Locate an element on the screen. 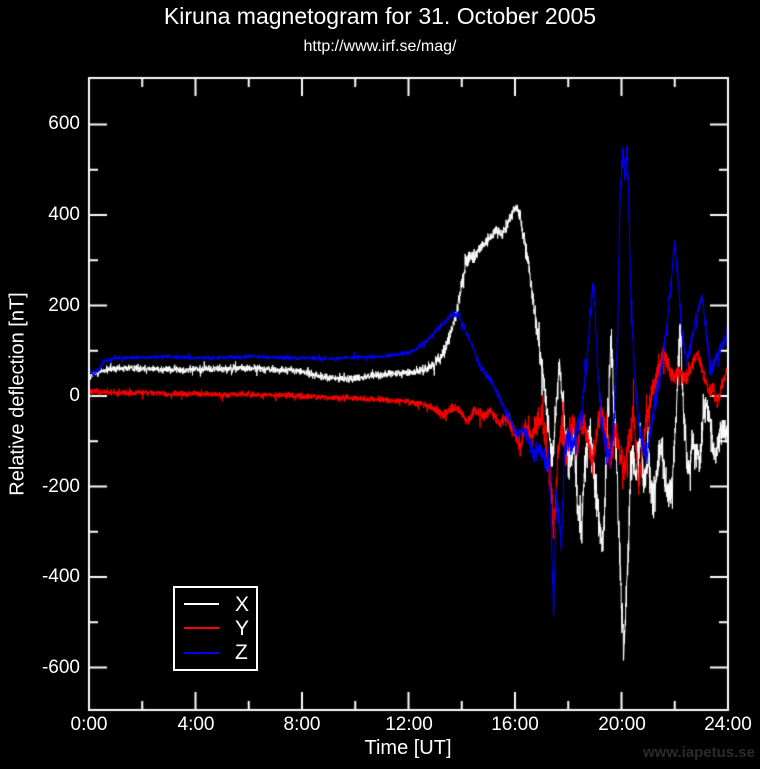  legend-line-z-icon is located at coordinates (201, 652).